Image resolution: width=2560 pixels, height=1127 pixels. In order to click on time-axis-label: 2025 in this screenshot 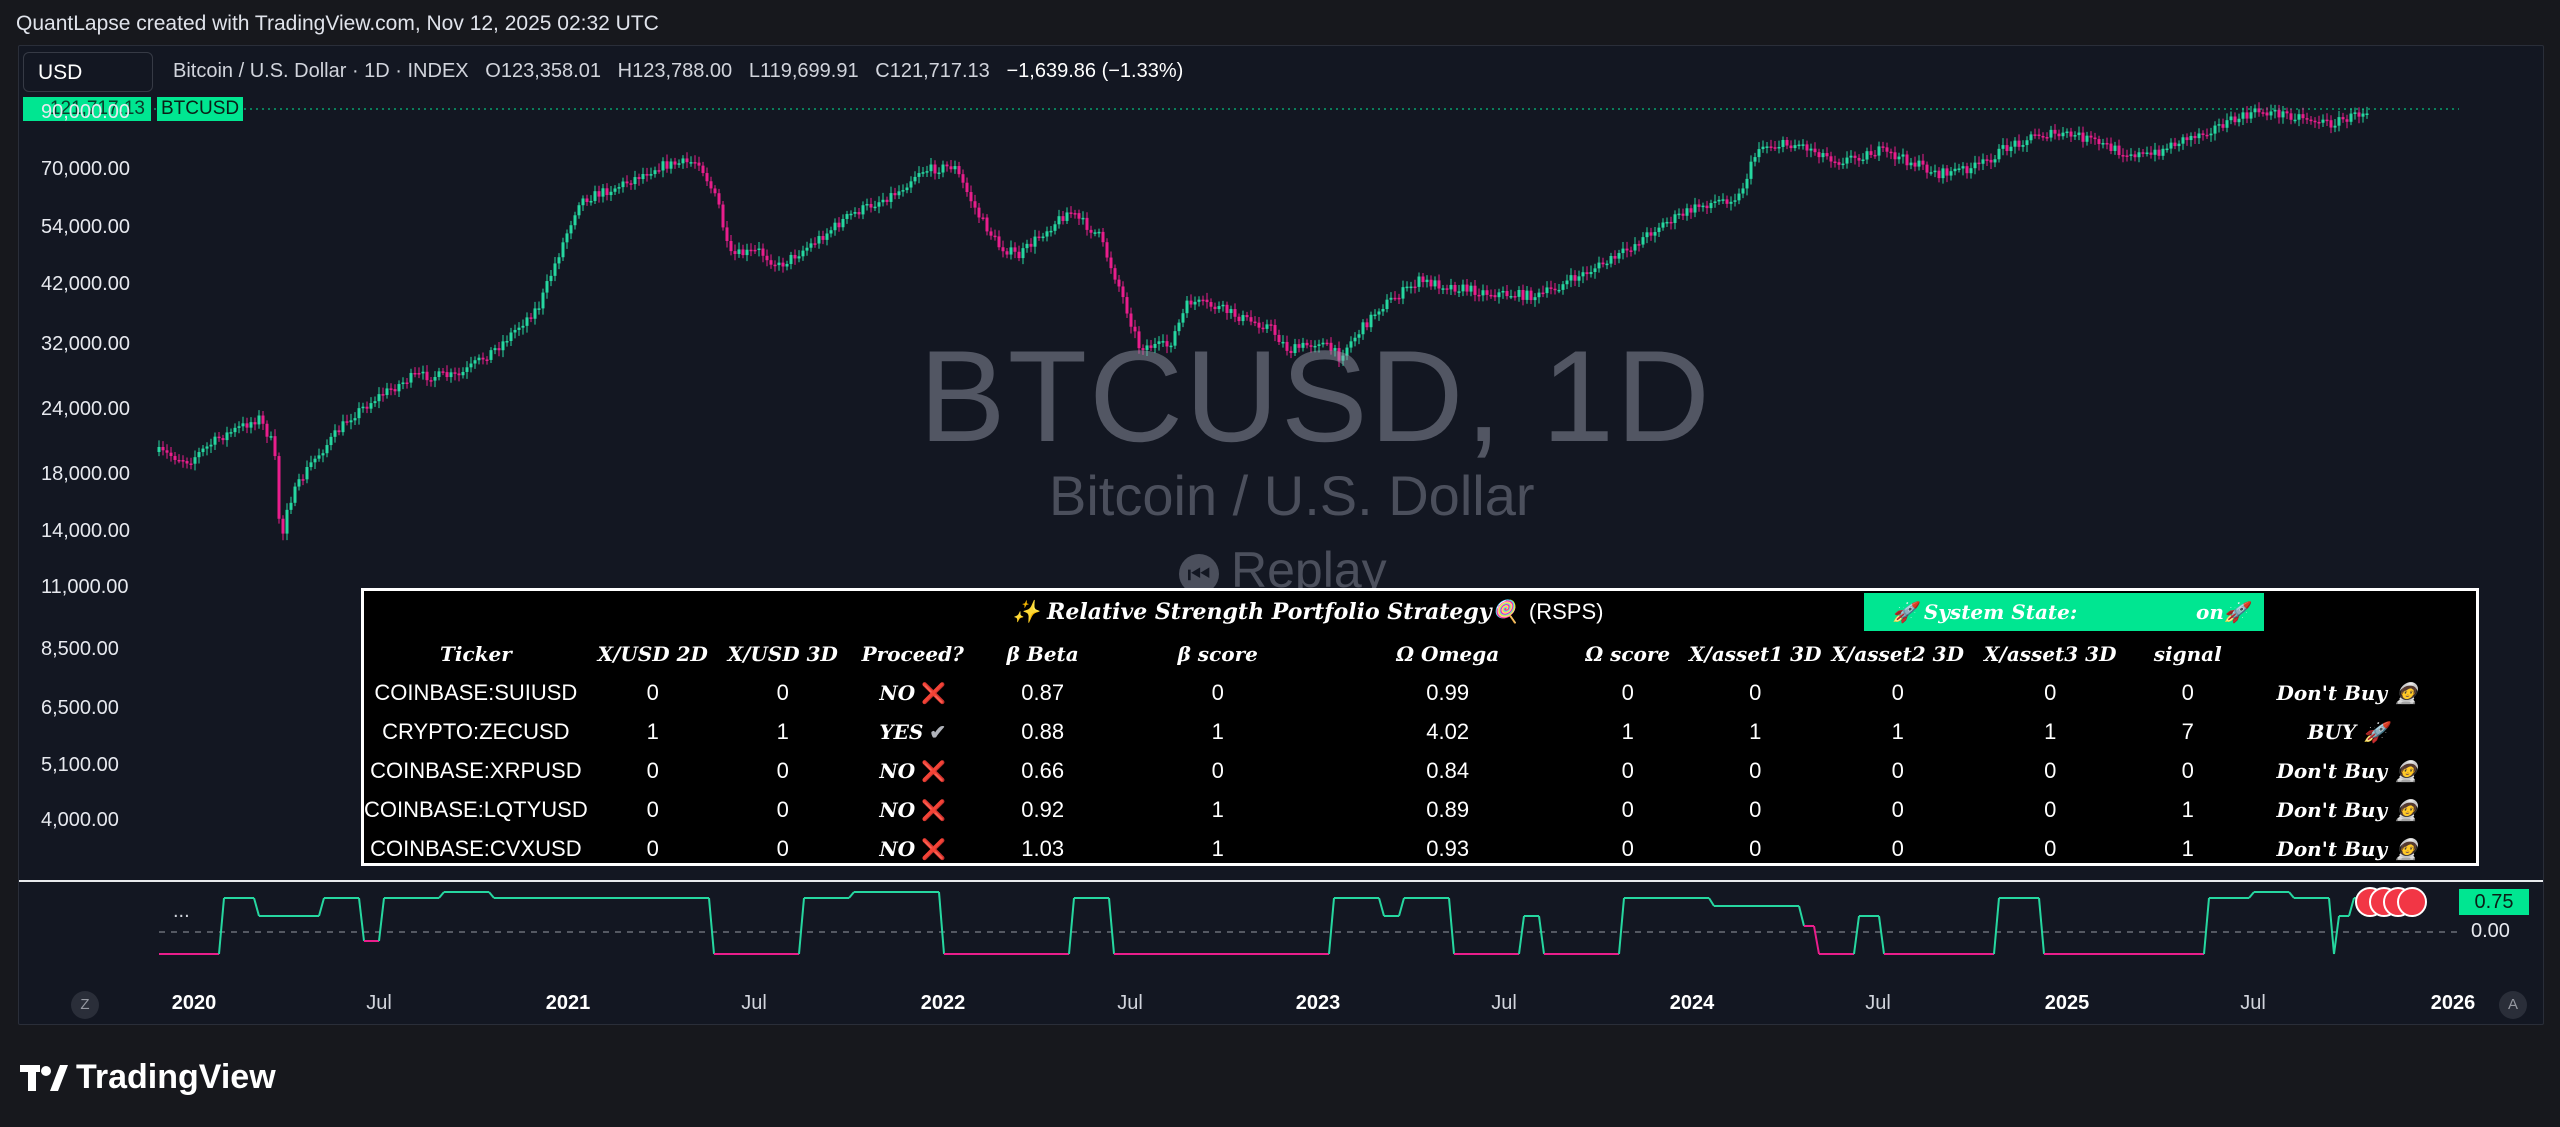, I will do `click(2067, 1003)`.